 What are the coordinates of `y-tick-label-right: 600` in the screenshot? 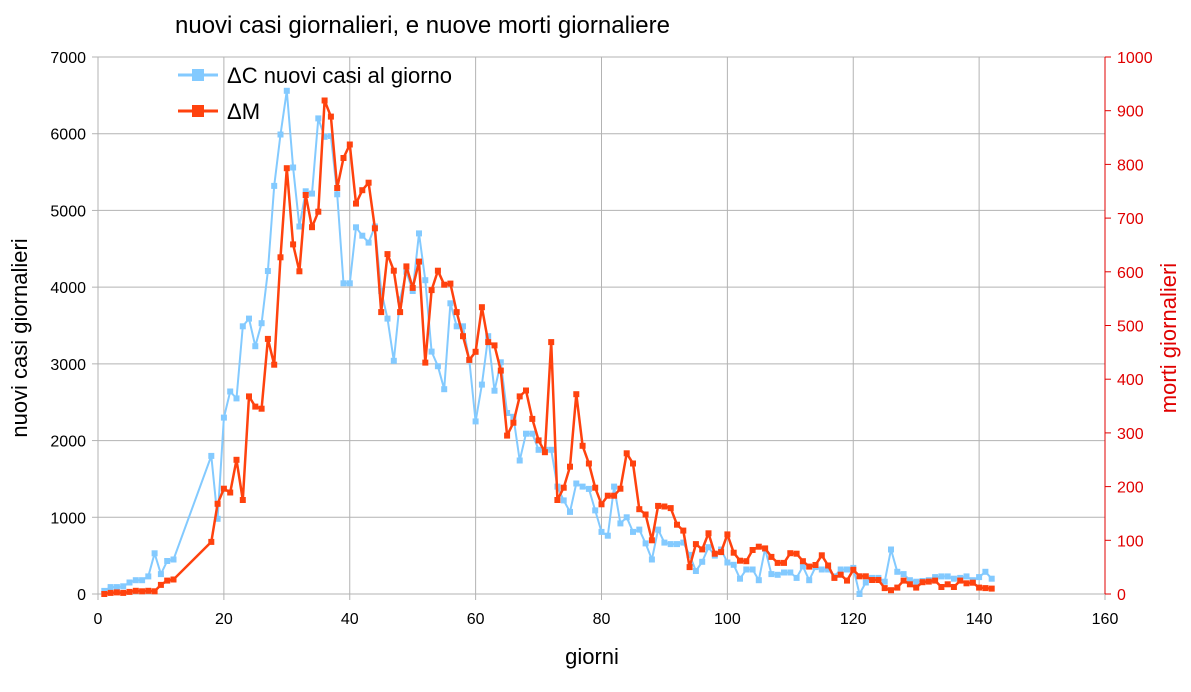 It's located at (1130, 273).